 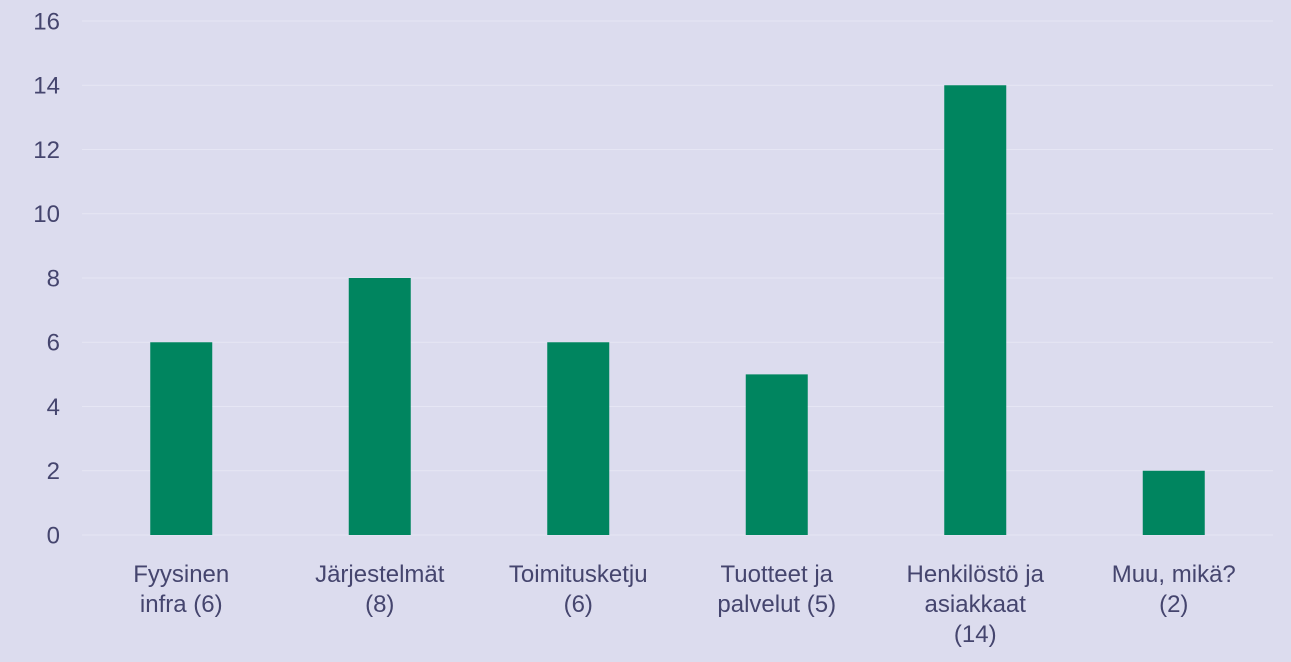 What do you see at coordinates (53, 278) in the screenshot?
I see `y-tick-label: 8` at bounding box center [53, 278].